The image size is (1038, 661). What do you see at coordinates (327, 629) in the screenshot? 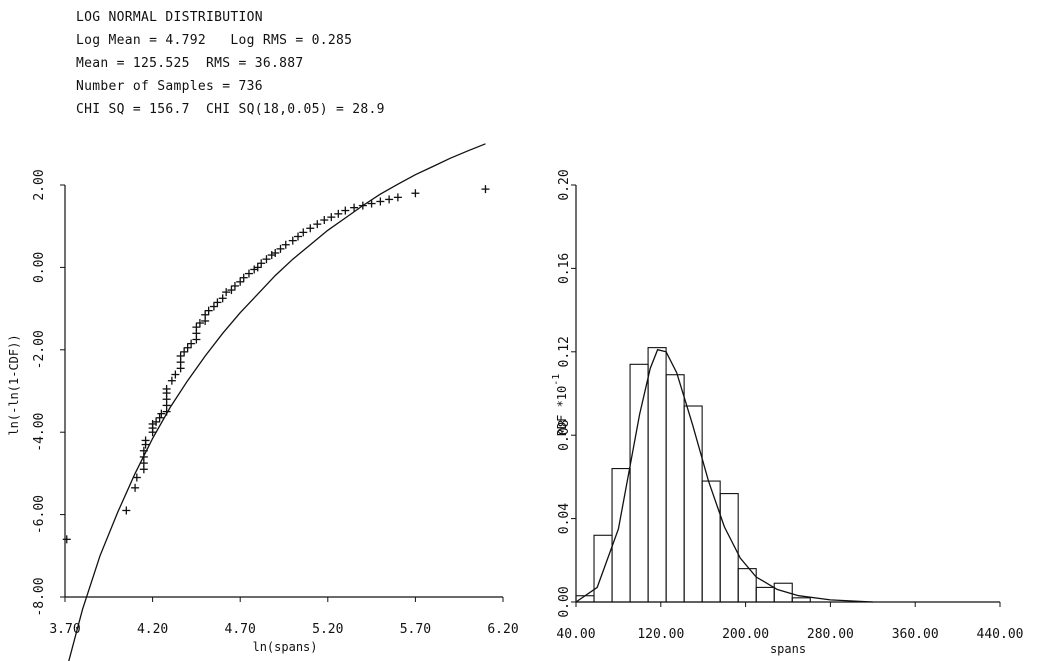
I see `probability-plot-x-tick-label: 5.20` at bounding box center [327, 629].